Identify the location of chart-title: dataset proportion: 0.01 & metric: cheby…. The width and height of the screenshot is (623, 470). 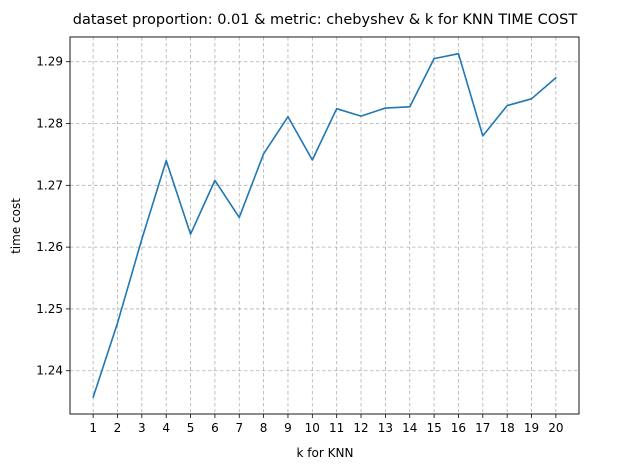
(325, 20).